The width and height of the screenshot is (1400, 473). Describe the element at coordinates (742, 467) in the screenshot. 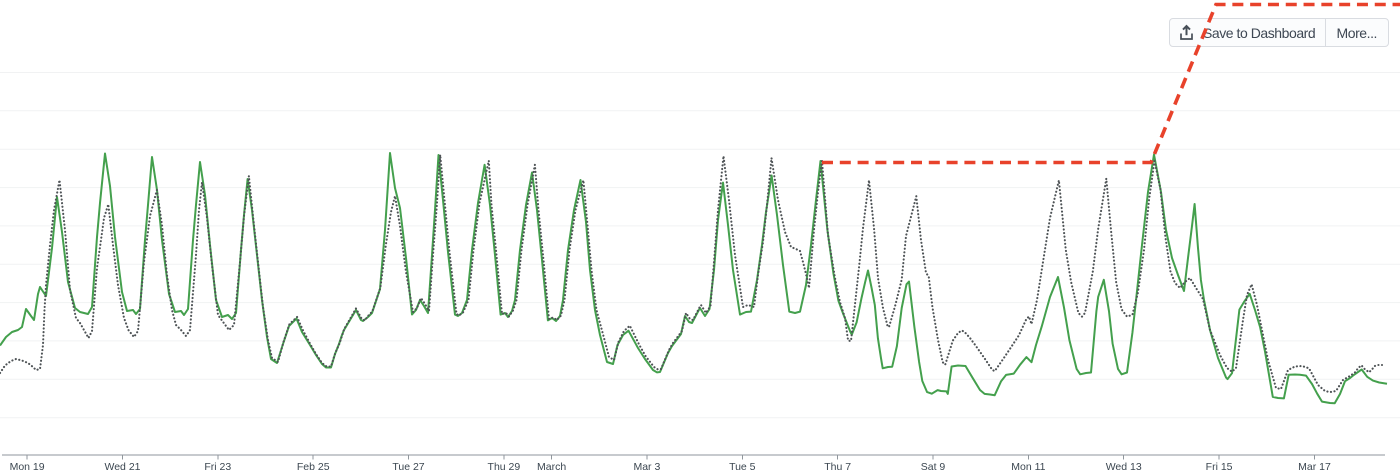

I see `svg-text: Tue 5` at that location.